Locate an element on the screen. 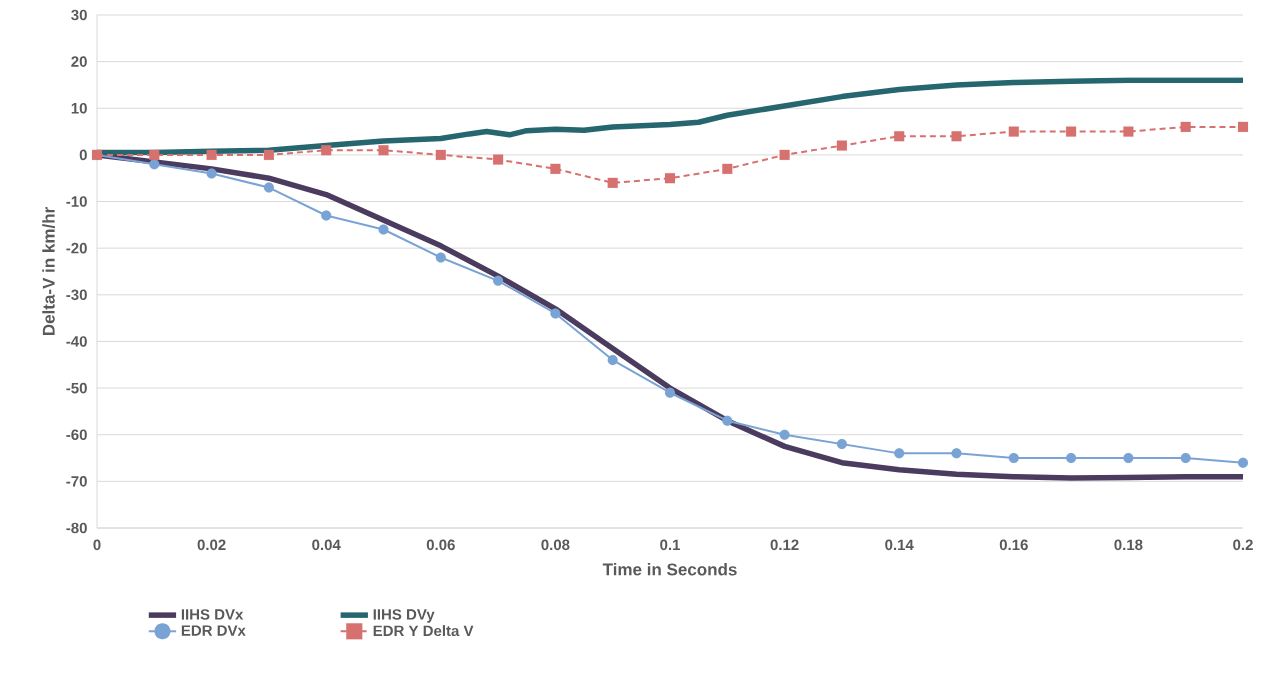 The height and width of the screenshot is (687, 1267). y-tick-label: -30 is located at coordinates (76, 295).